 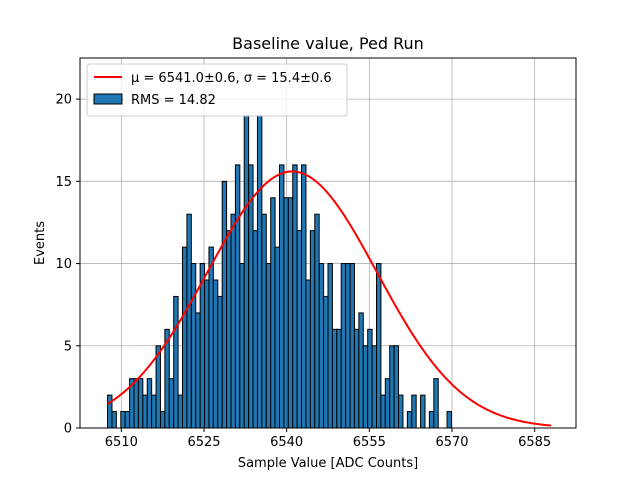 I want to click on chart-title: Baseline value, Ped Run, so click(x=328, y=43).